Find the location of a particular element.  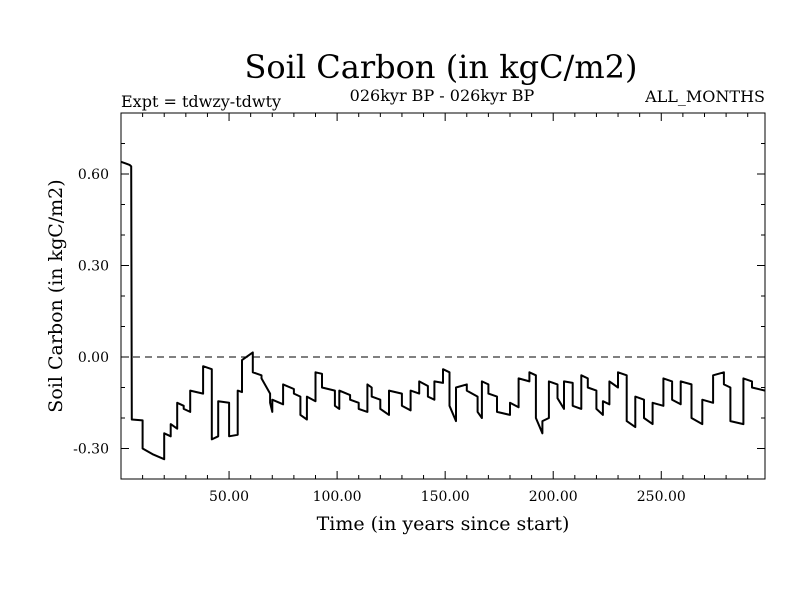

y-tick-label: 0.00 is located at coordinates (93, 358).